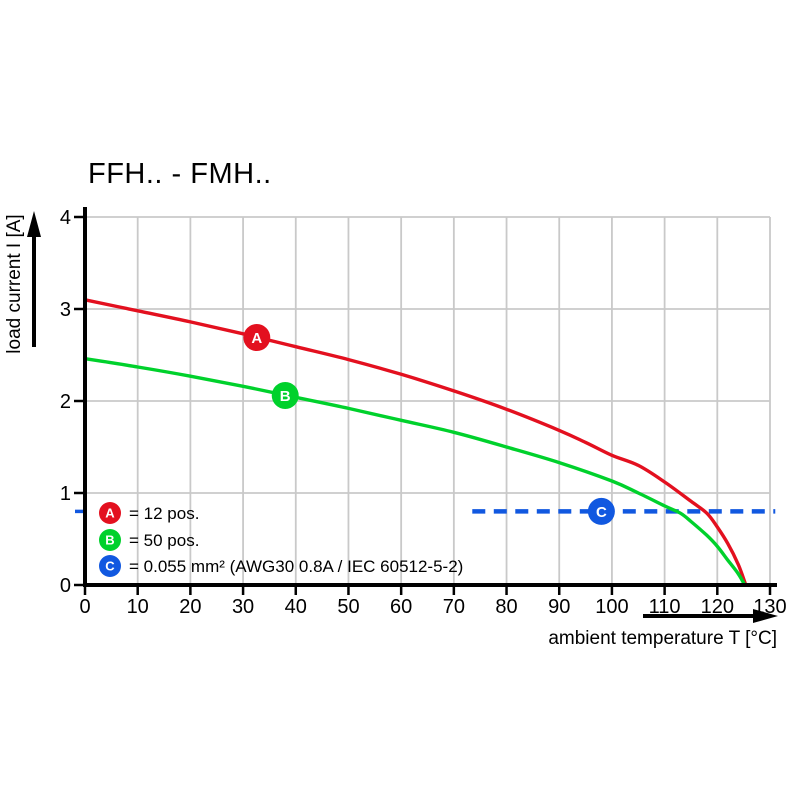  I want to click on x-tick-label: 20, so click(190, 607).